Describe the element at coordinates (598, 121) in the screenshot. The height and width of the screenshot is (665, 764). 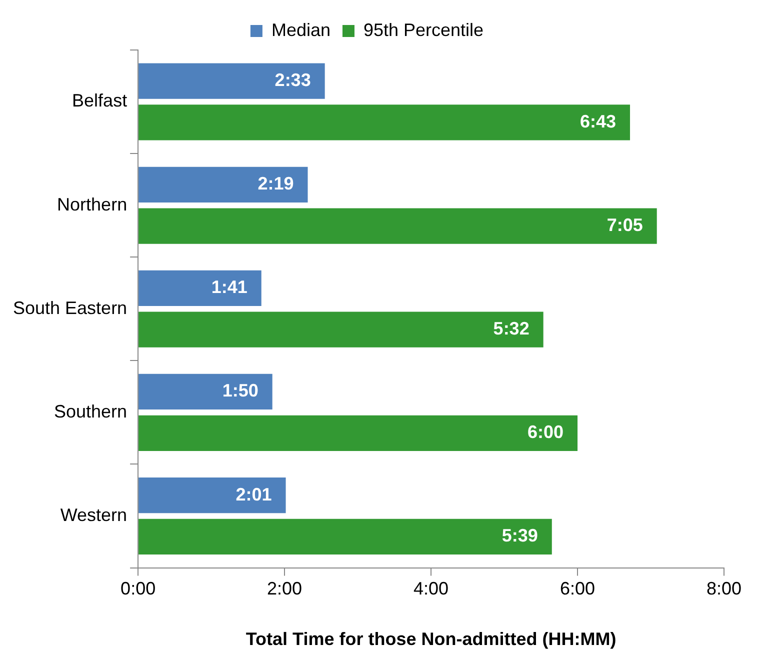
I see `data-label: 6:43` at that location.